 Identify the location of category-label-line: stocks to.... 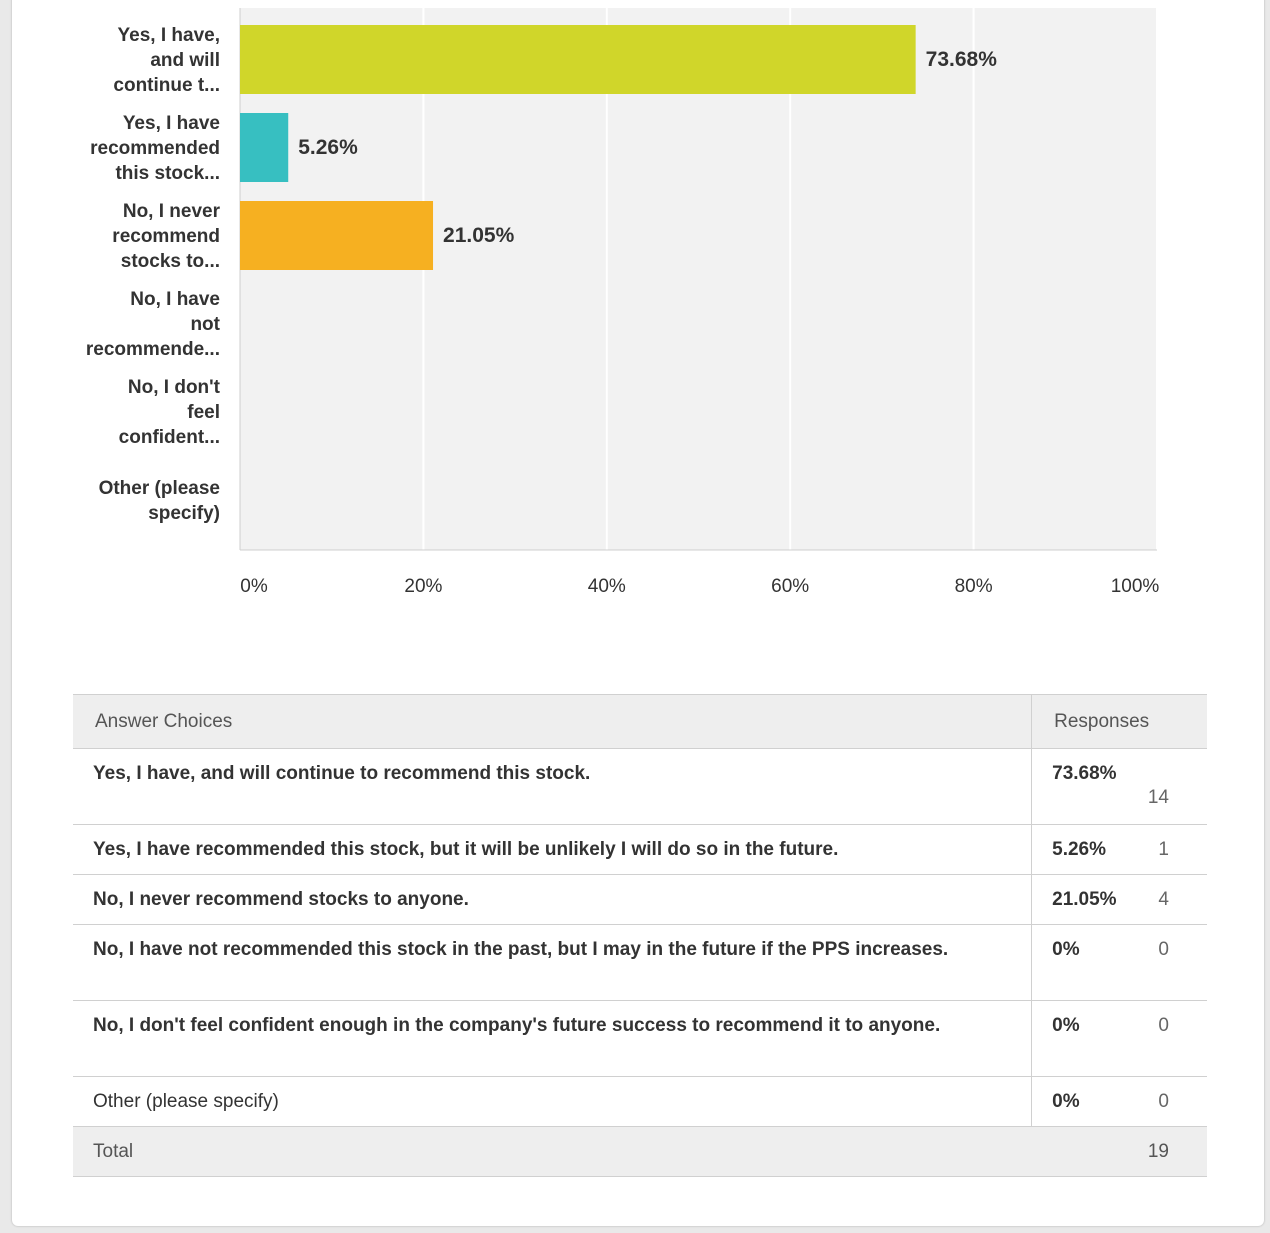
(170, 261).